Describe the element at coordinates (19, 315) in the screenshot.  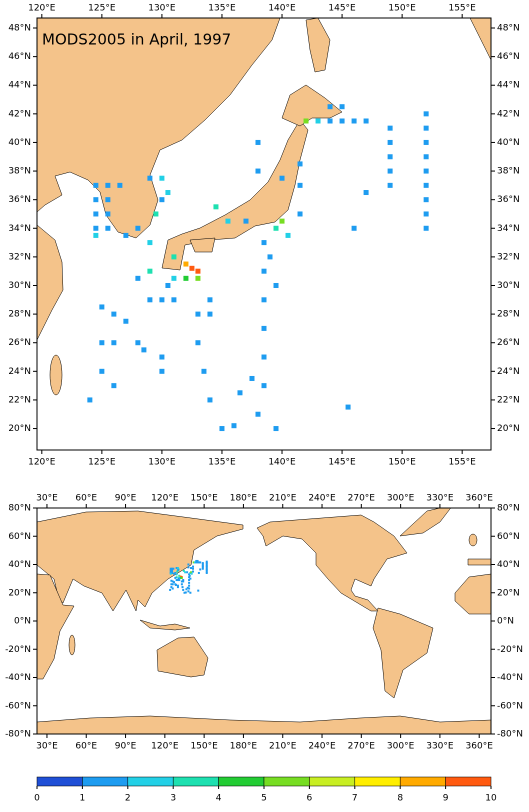
I see `y-tick-label: 28°N` at that location.